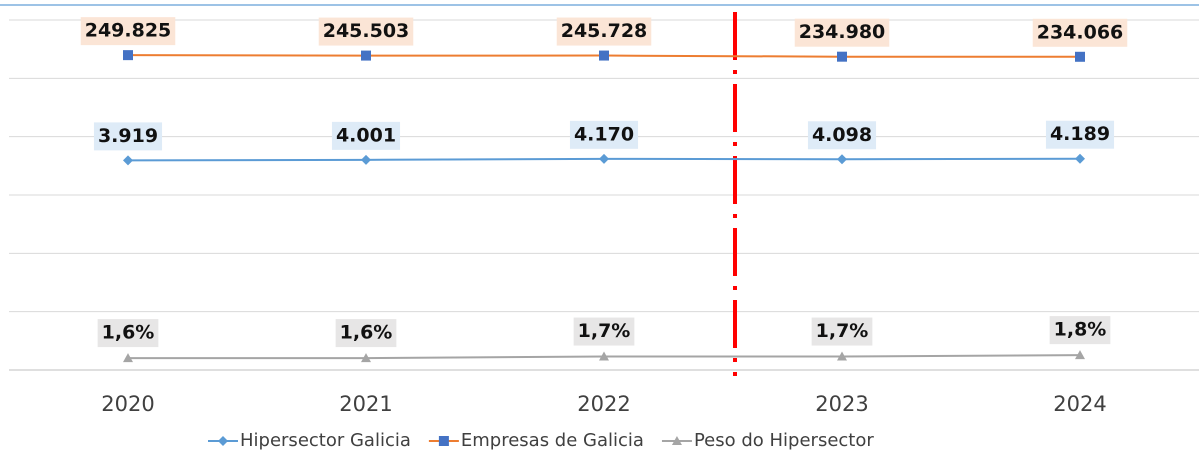 This screenshot has height=458, width=1199. What do you see at coordinates (603, 404) in the screenshot?
I see `x-tick-label: 2022` at bounding box center [603, 404].